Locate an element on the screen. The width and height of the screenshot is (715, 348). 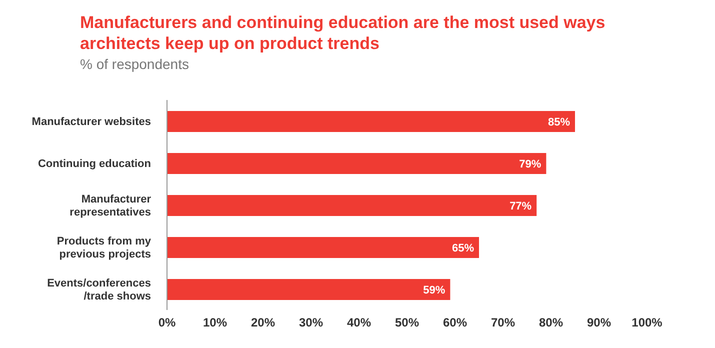
y-tick-label: Manufacturer websites is located at coordinates (91, 122).